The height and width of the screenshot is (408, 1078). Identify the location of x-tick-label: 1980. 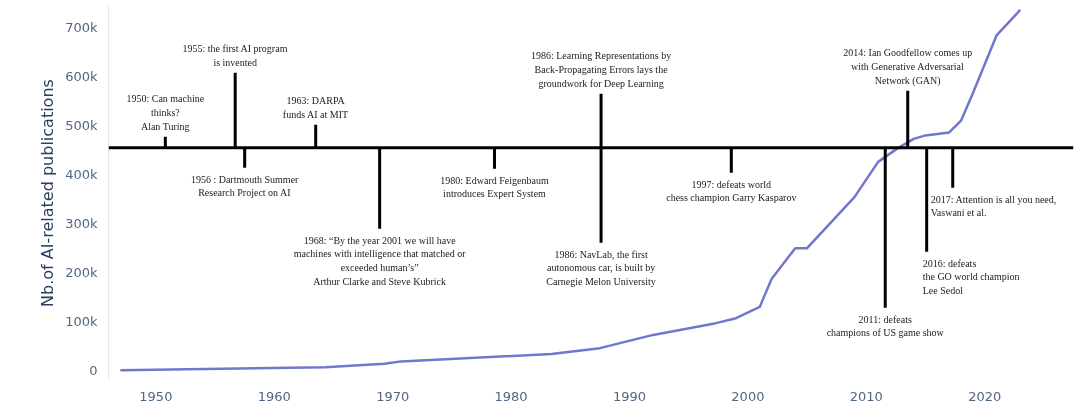
(511, 396).